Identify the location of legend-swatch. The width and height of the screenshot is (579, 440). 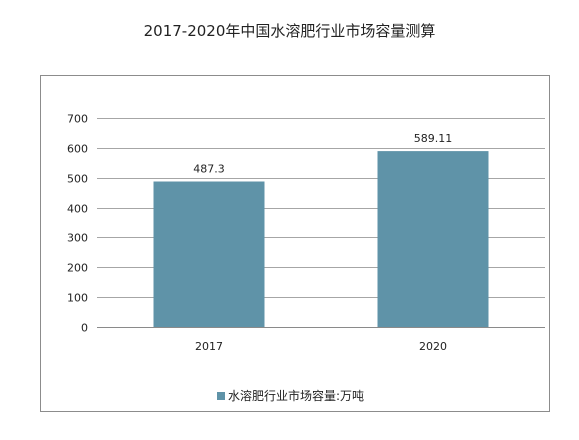
(221, 395).